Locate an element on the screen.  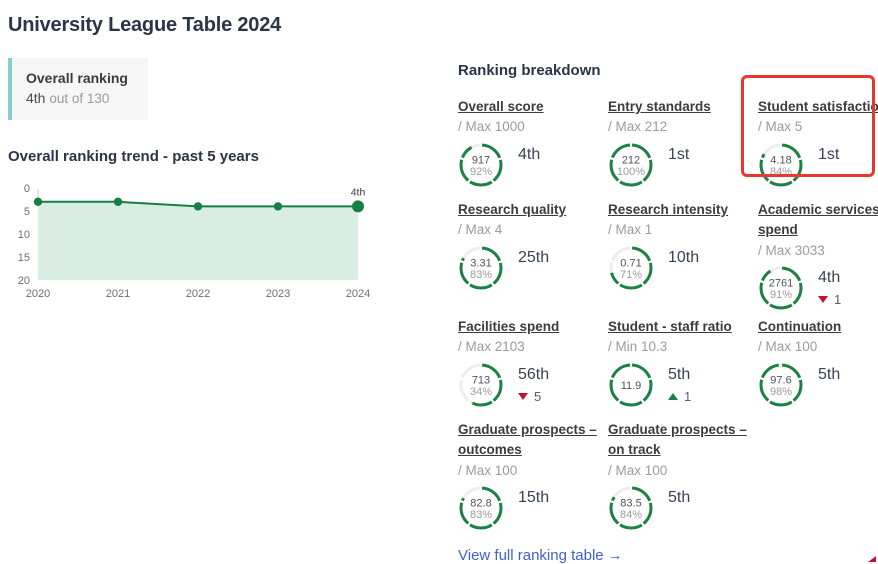
overall-ranking-value-line: 4th out of 130 is located at coordinates (80, 98).